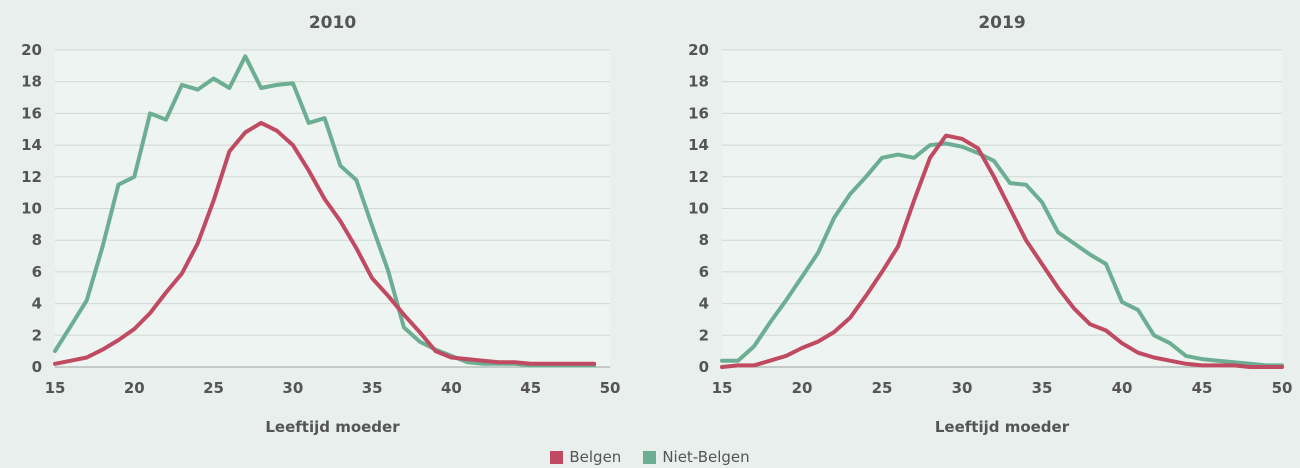 This screenshot has width=1300, height=468. What do you see at coordinates (704, 240) in the screenshot?
I see `chart-2019-ytick-label: 8` at bounding box center [704, 240].